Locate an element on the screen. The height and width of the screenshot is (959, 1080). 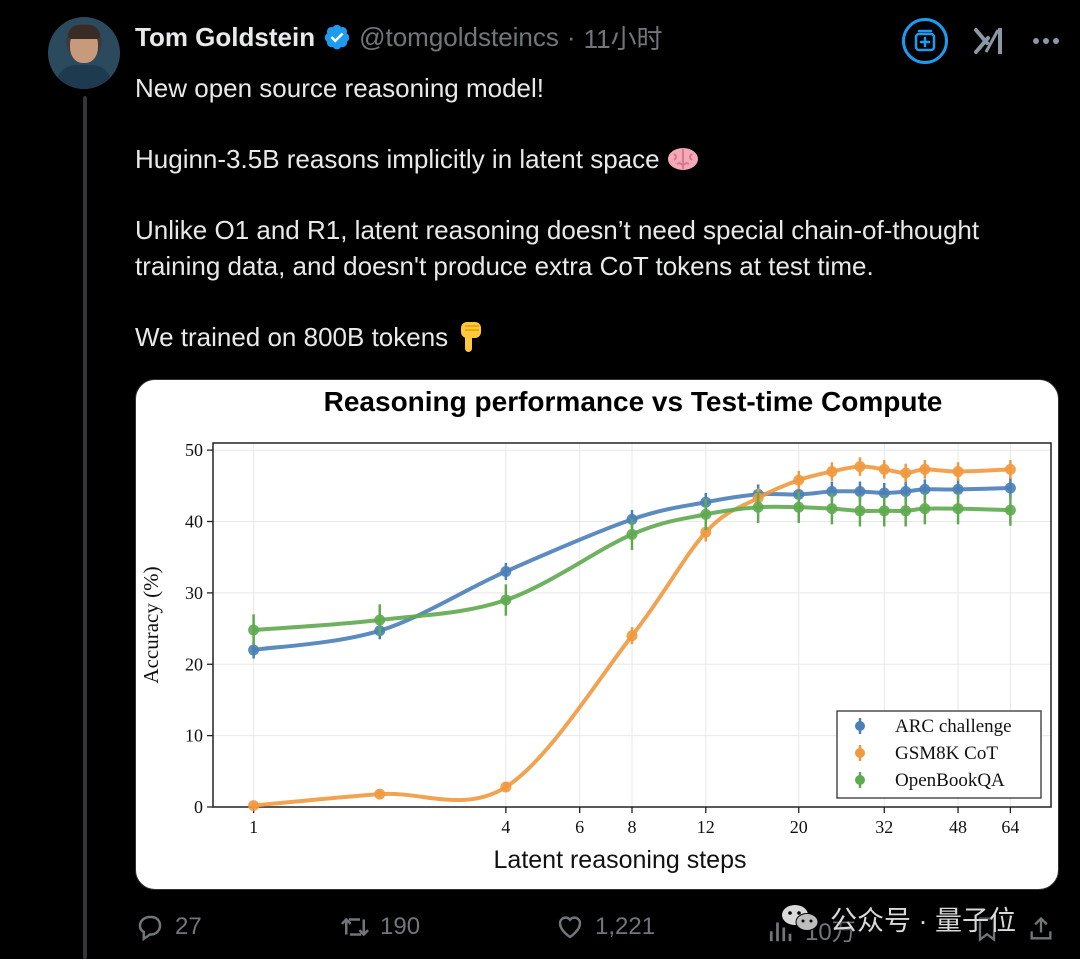
wechat-logo-icon is located at coordinates (800, 918).